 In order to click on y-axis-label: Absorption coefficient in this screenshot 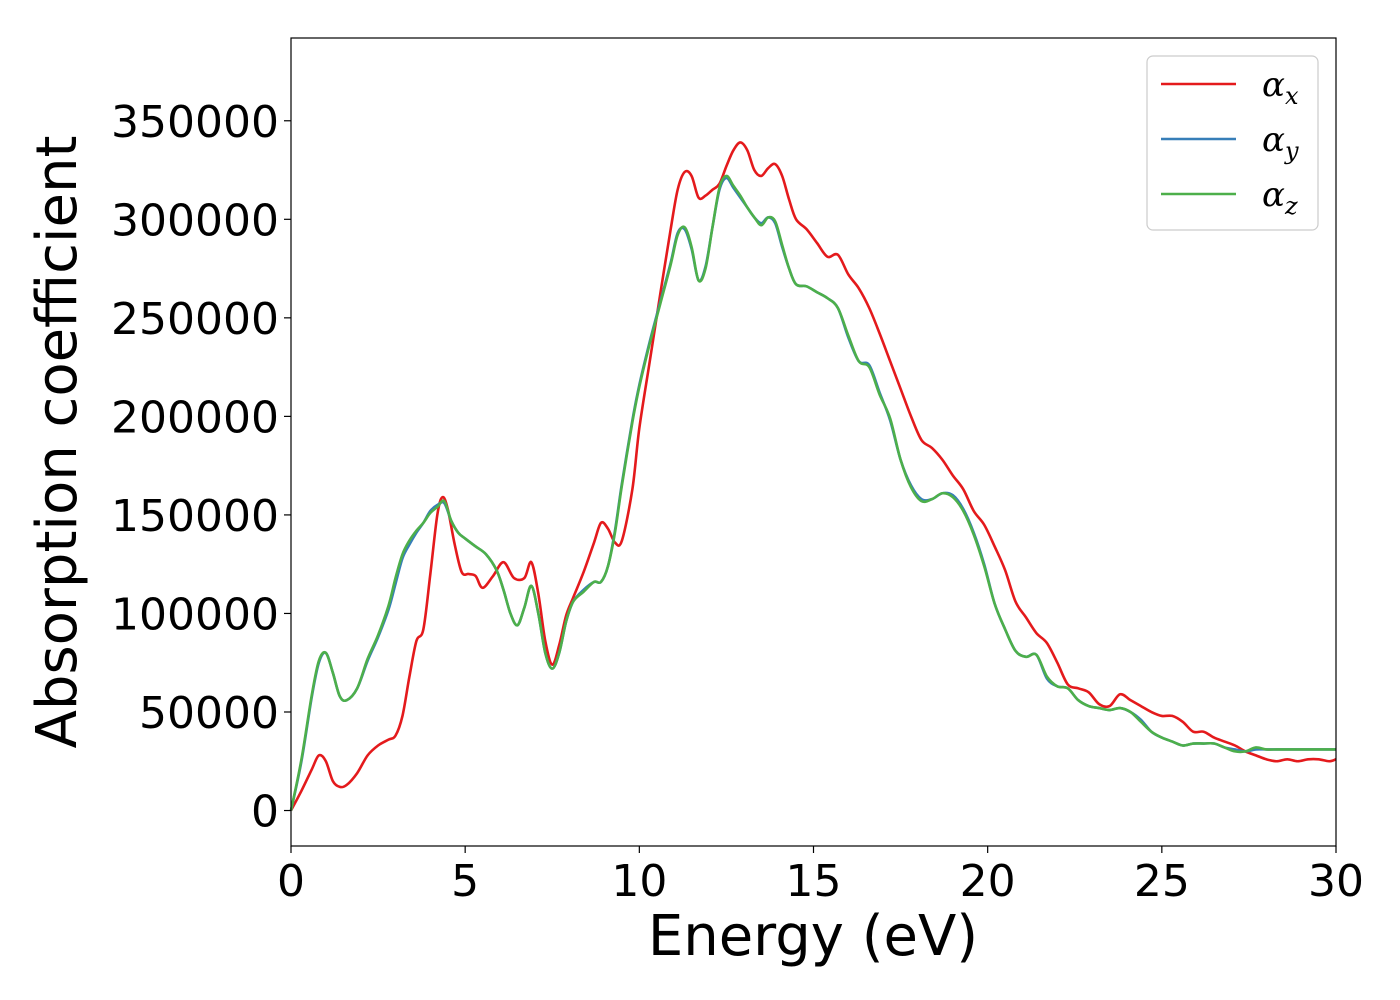, I will do `click(57, 442)`.